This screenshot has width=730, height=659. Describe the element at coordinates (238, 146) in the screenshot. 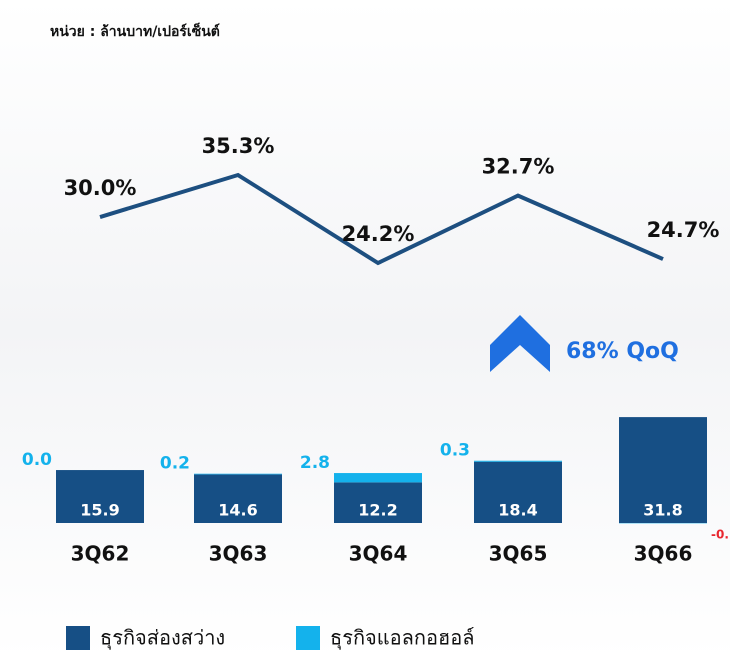

I see `line-value-label: 35.3%` at that location.